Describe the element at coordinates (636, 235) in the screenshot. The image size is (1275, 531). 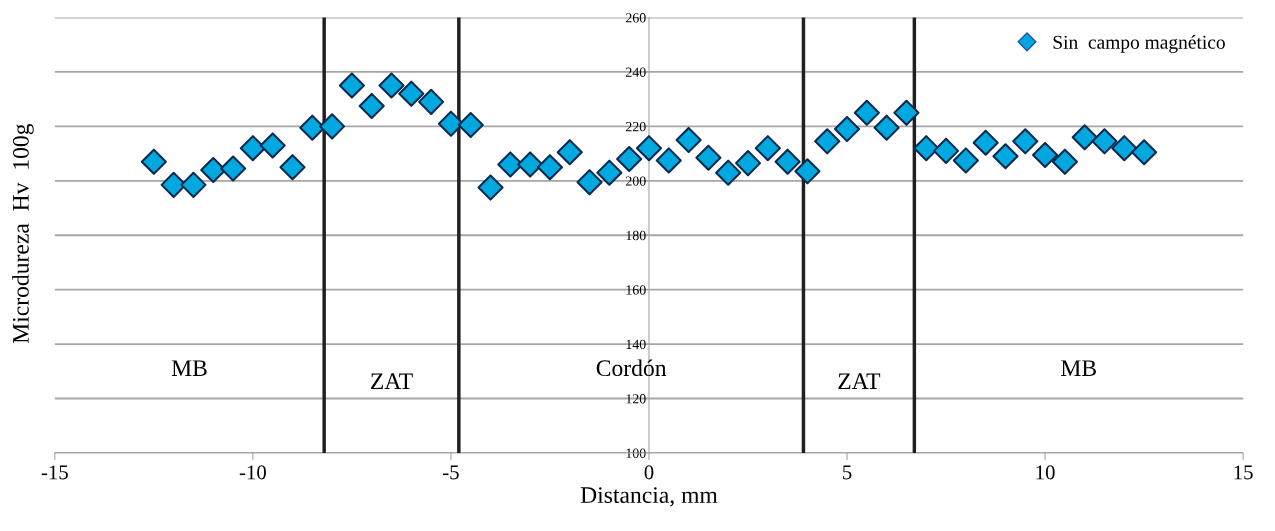
I see `y-tick-label: 180` at that location.